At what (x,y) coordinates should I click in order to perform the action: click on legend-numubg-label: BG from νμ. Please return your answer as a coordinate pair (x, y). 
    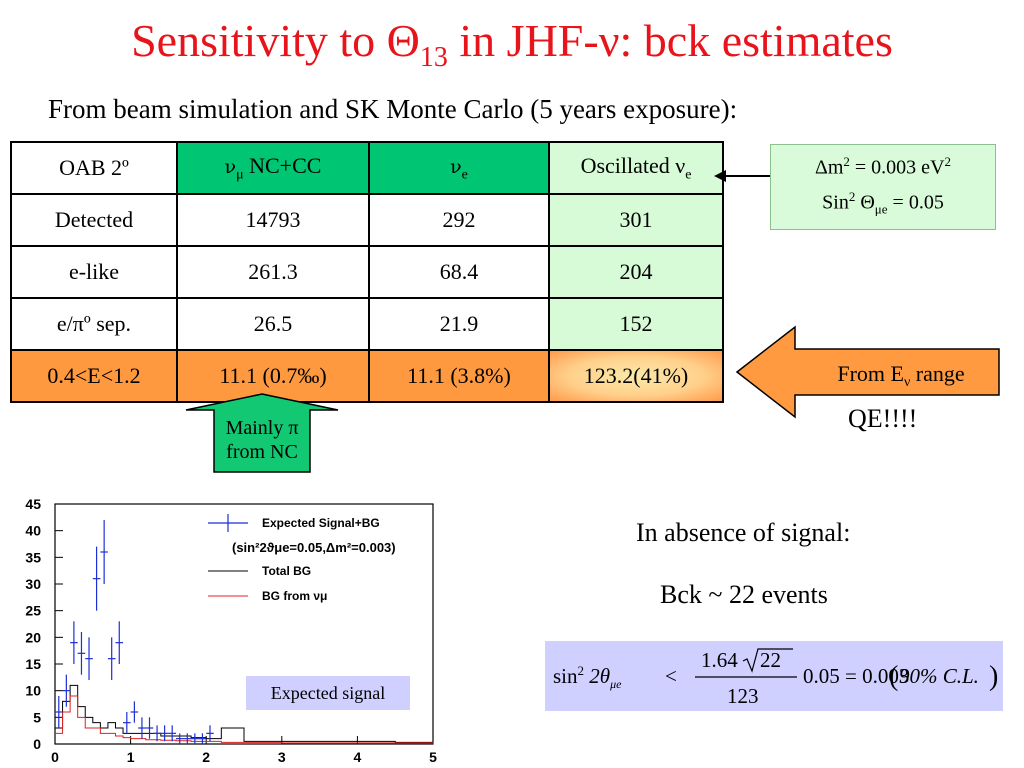
    Looking at the image, I should click on (294, 596).